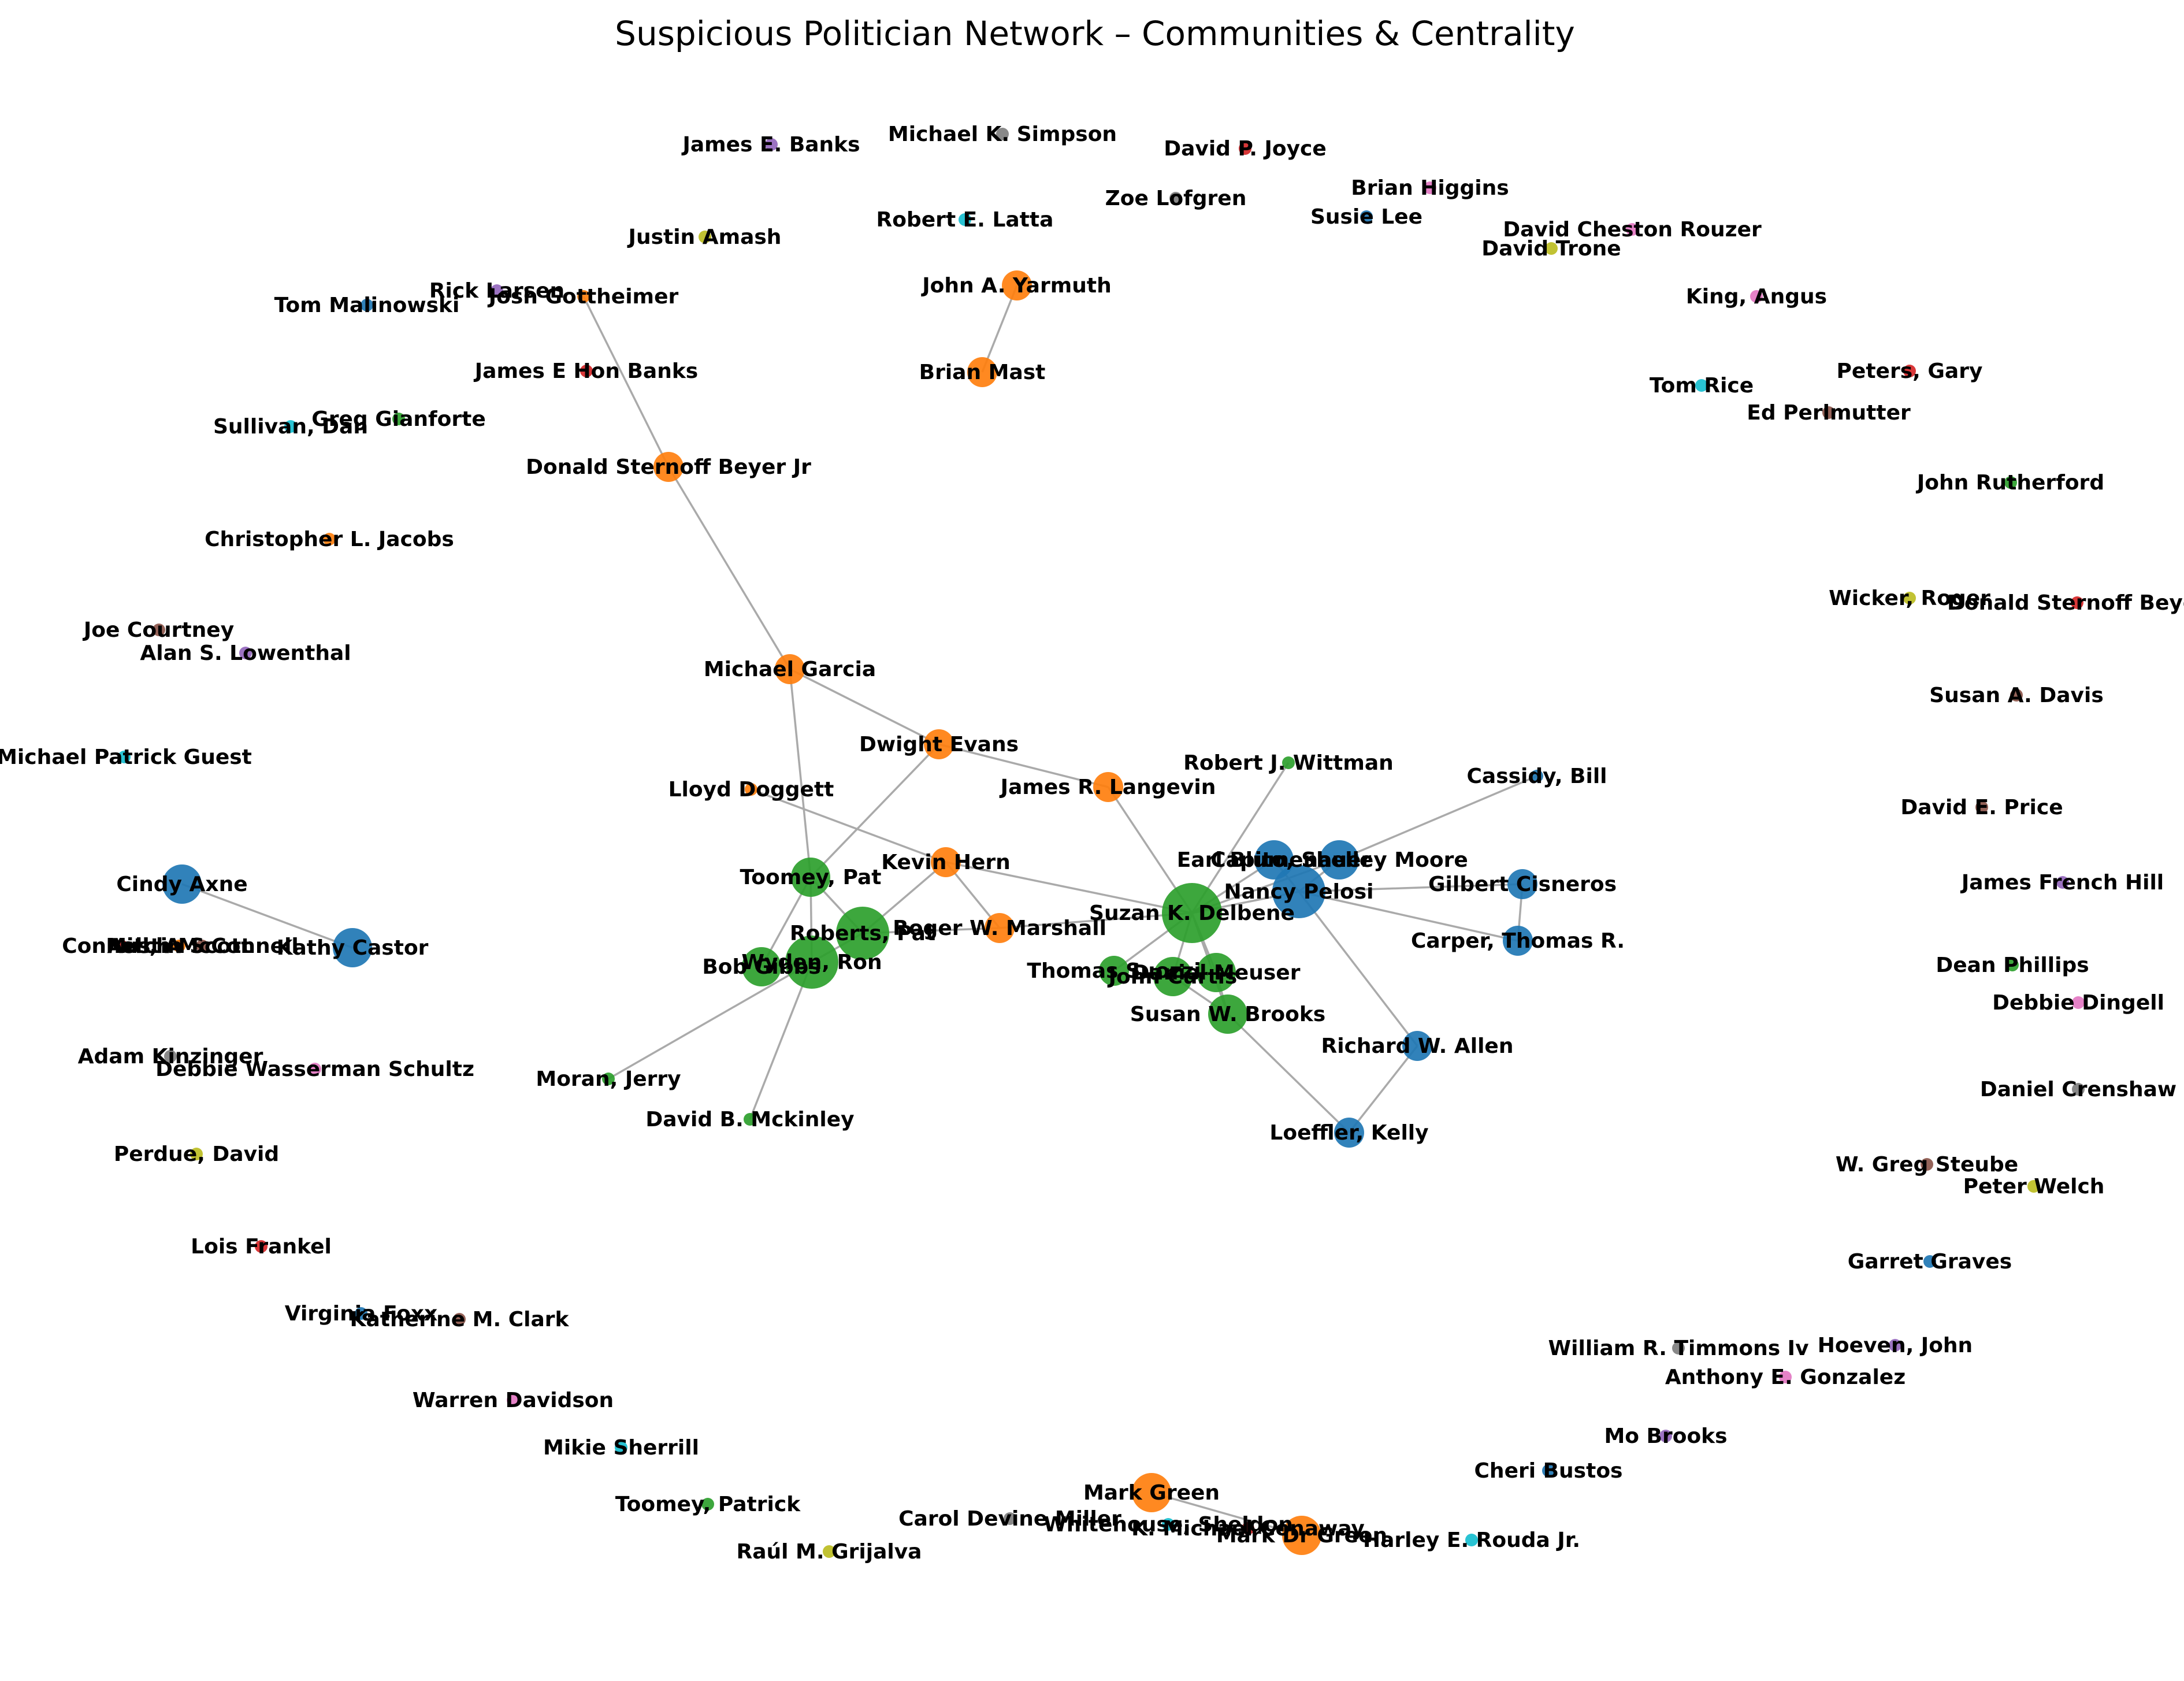 This screenshot has width=2184, height=1681. I want to click on node-label: Donald Sternoff Beyer, so click(2065, 603).